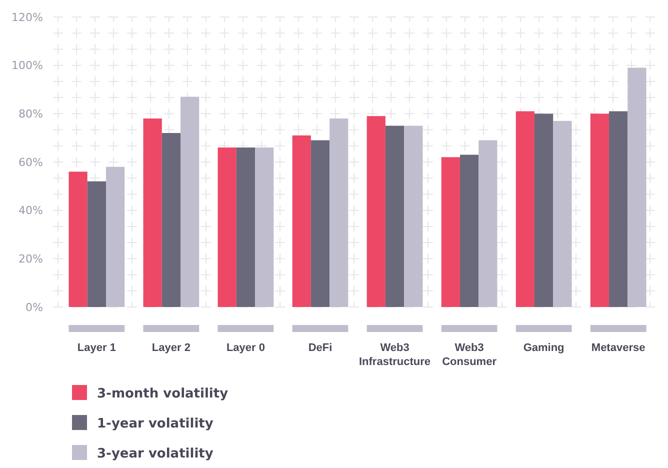 This screenshot has width=668, height=468. What do you see at coordinates (470, 355) in the screenshot?
I see `x-tick-label: Web3 Consumer` at bounding box center [470, 355].